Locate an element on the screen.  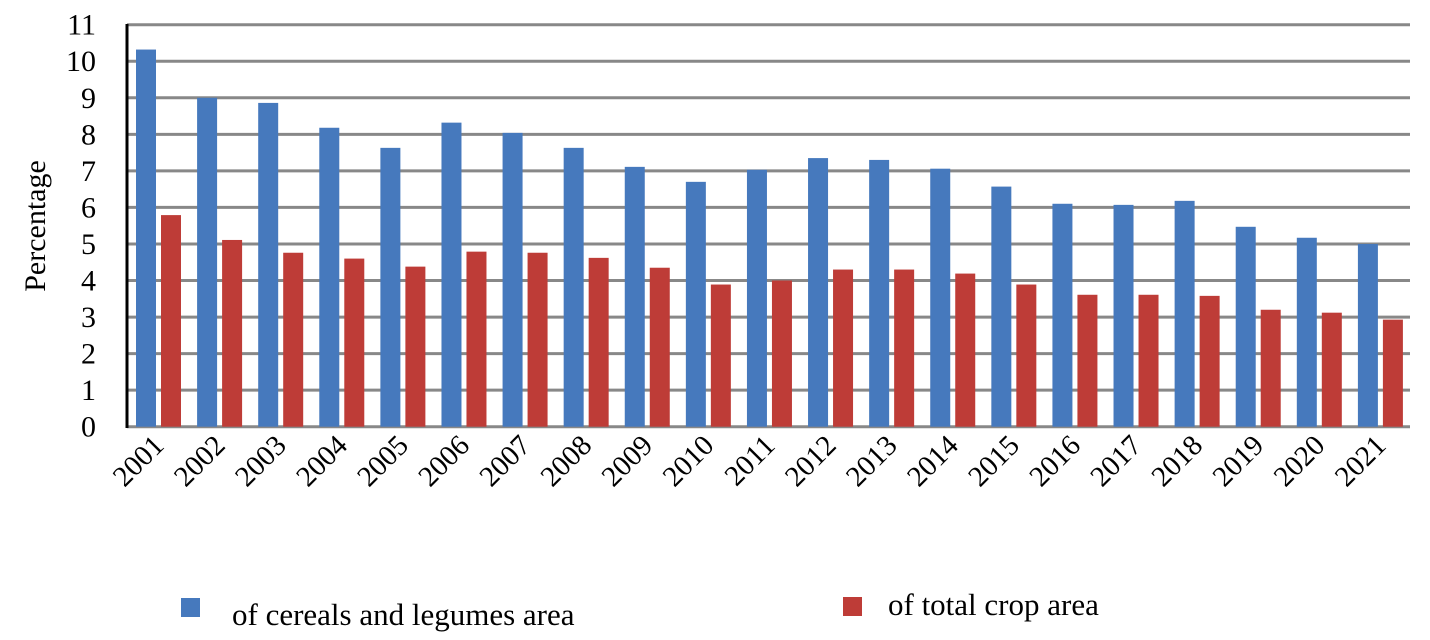
x-tick-label: 2005 is located at coordinates (383, 461).